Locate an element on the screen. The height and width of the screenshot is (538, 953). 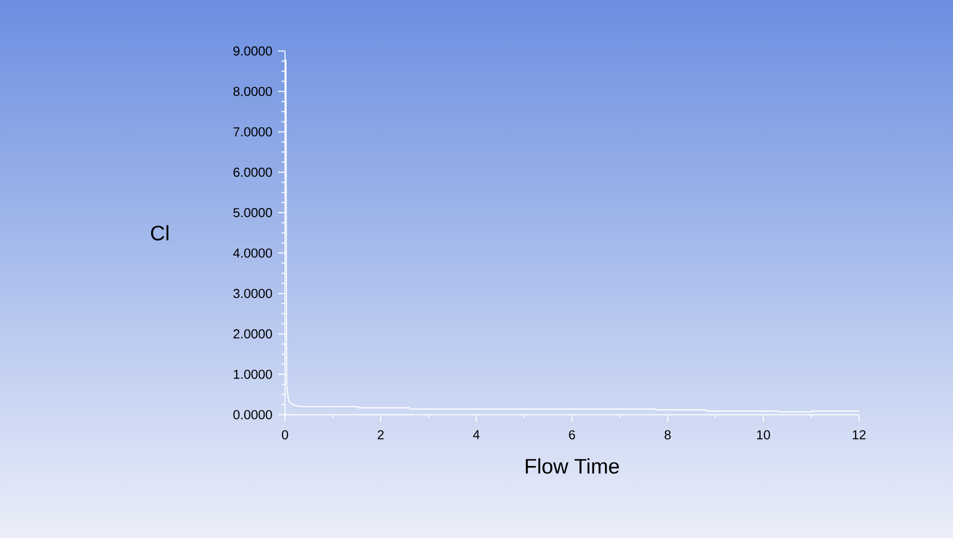
y-tick-label: 4.0000 is located at coordinates (252, 253).